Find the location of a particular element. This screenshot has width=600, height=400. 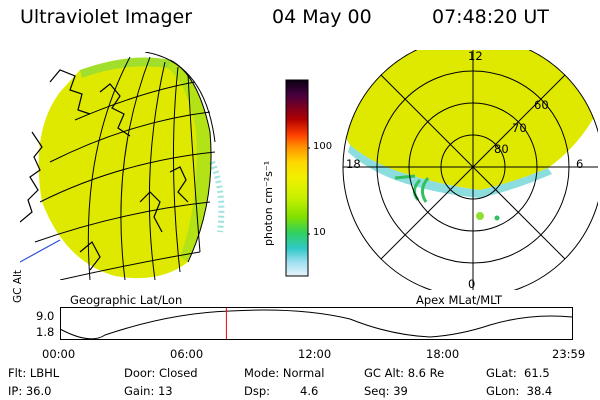

time-tick-12: 12:00 is located at coordinates (315, 354).